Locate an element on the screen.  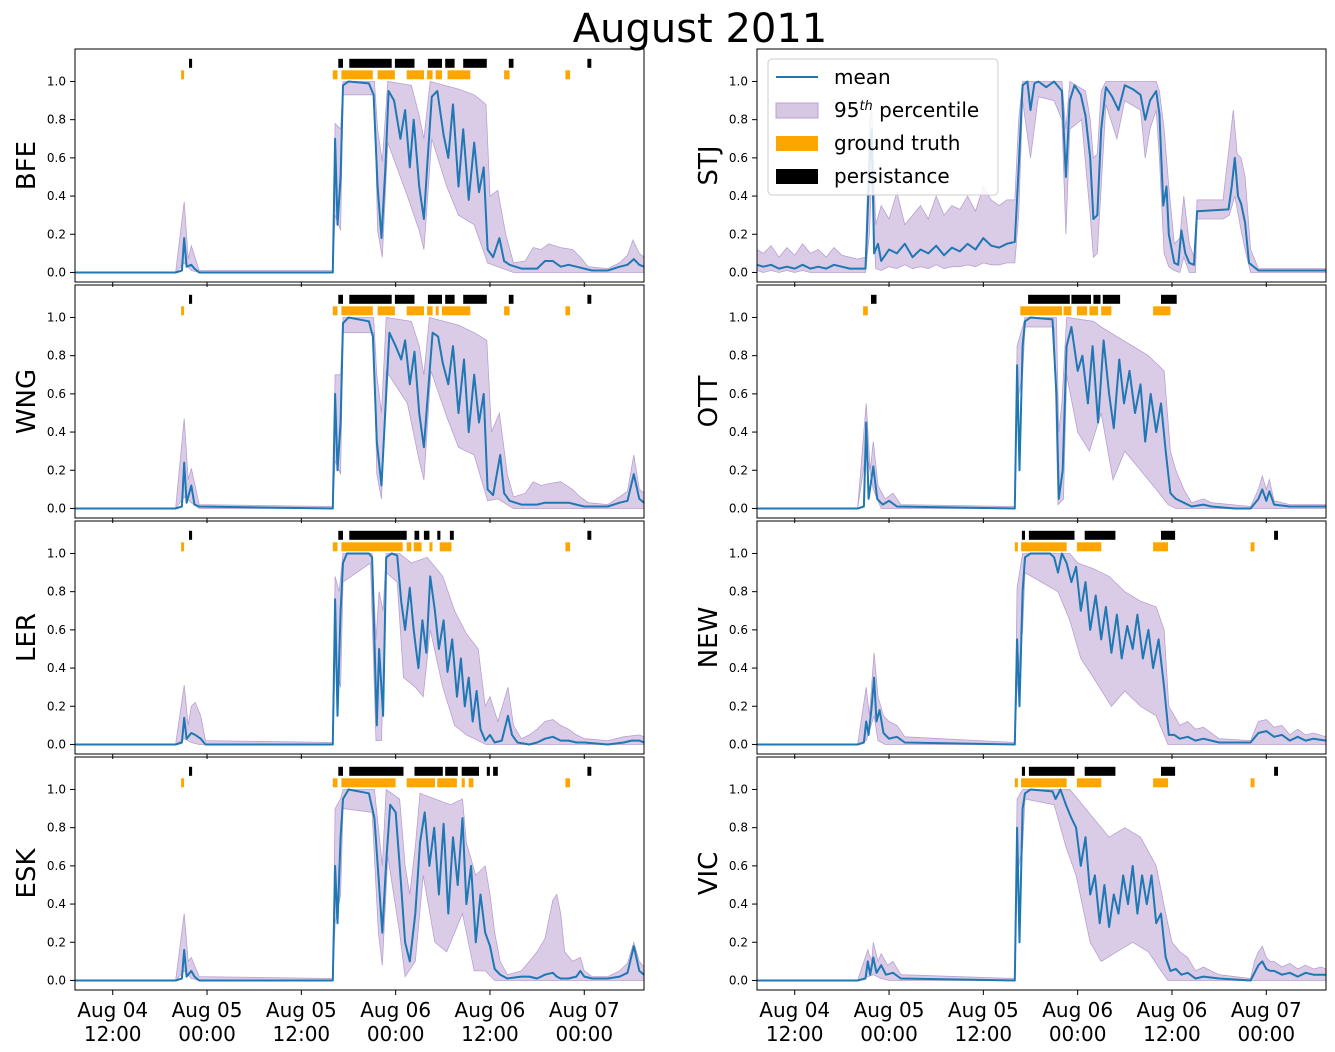
legend-frame is located at coordinates (883, 127).